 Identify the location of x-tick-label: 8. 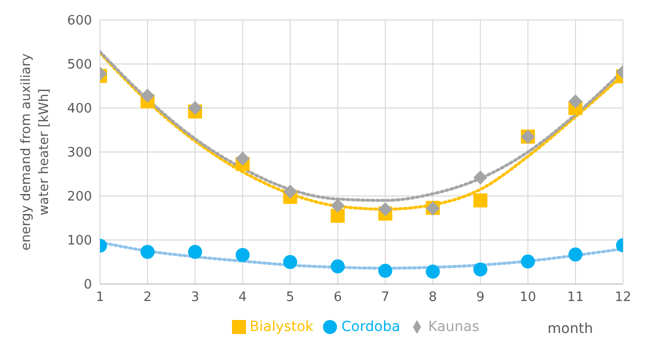
(432, 298).